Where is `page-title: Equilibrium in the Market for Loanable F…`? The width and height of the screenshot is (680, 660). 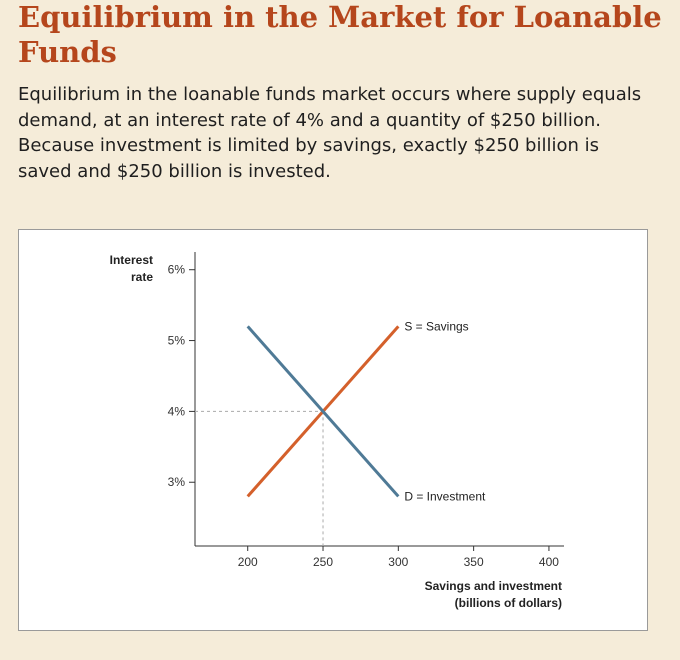 page-title: Equilibrium in the Market for Loanable F… is located at coordinates (340, 34).